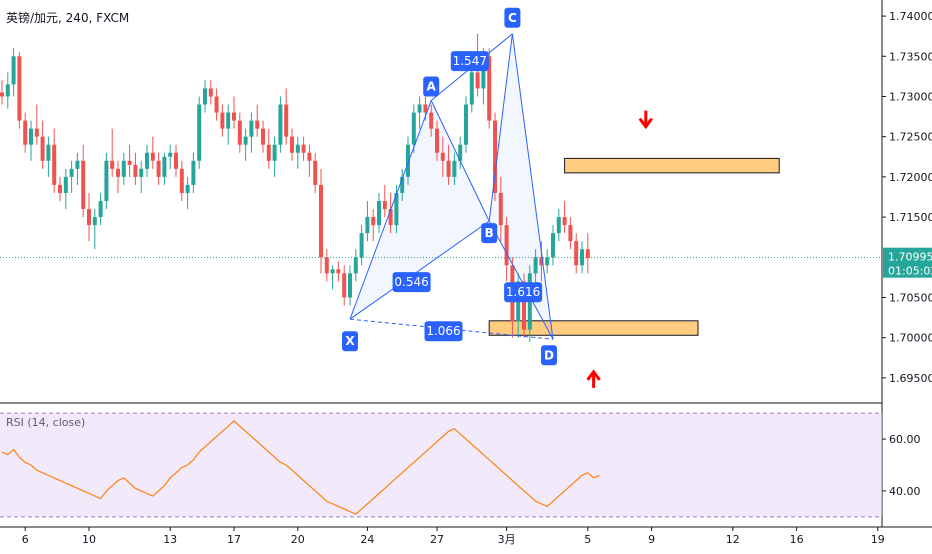 The height and width of the screenshot is (554, 932). I want to click on date-tick-label: 27, so click(437, 539).